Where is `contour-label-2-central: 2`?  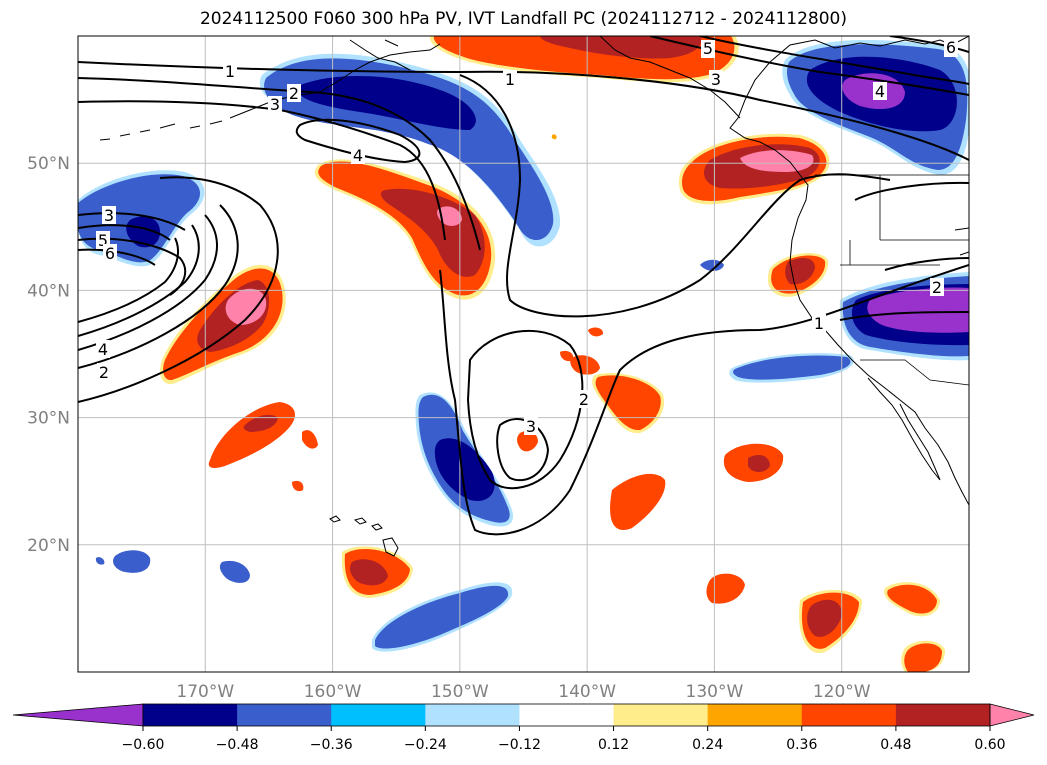 contour-label-2-central: 2 is located at coordinates (584, 399).